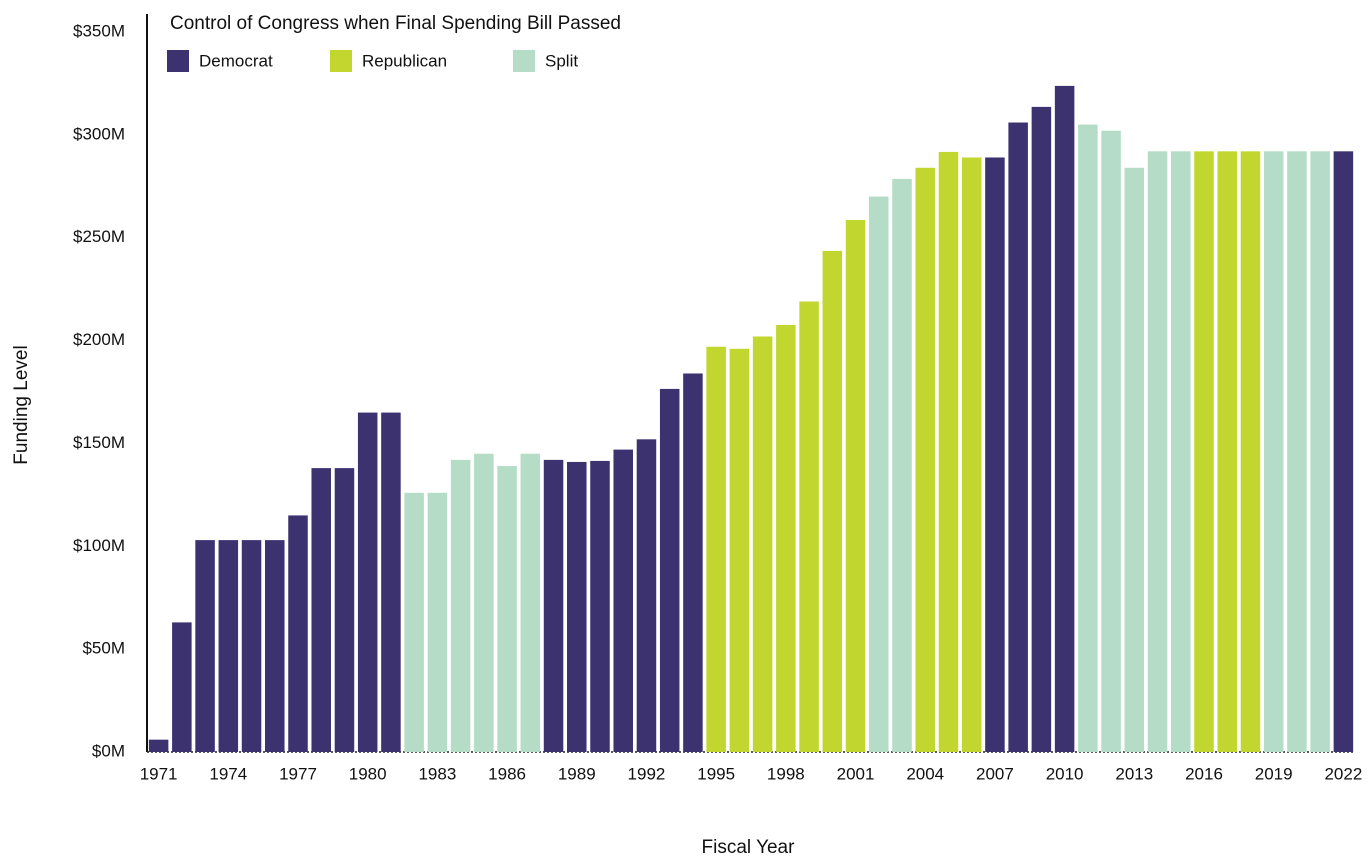 The width and height of the screenshot is (1372, 862). Describe the element at coordinates (507, 773) in the screenshot. I see `x-tick-label: 1986` at that location.